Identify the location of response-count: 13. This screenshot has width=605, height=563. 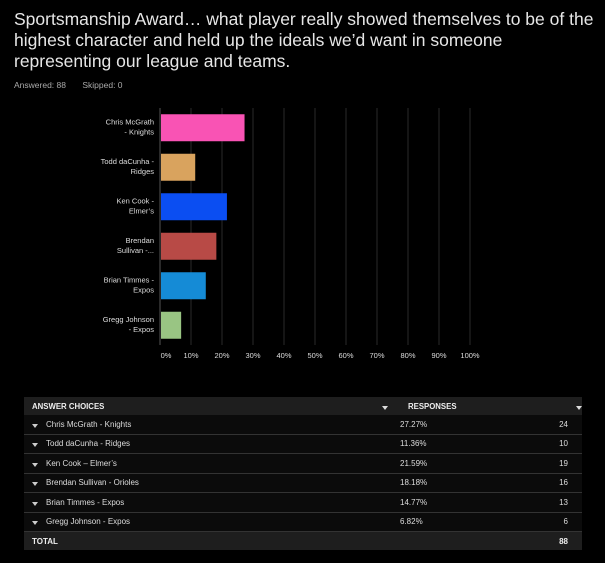
(563, 502).